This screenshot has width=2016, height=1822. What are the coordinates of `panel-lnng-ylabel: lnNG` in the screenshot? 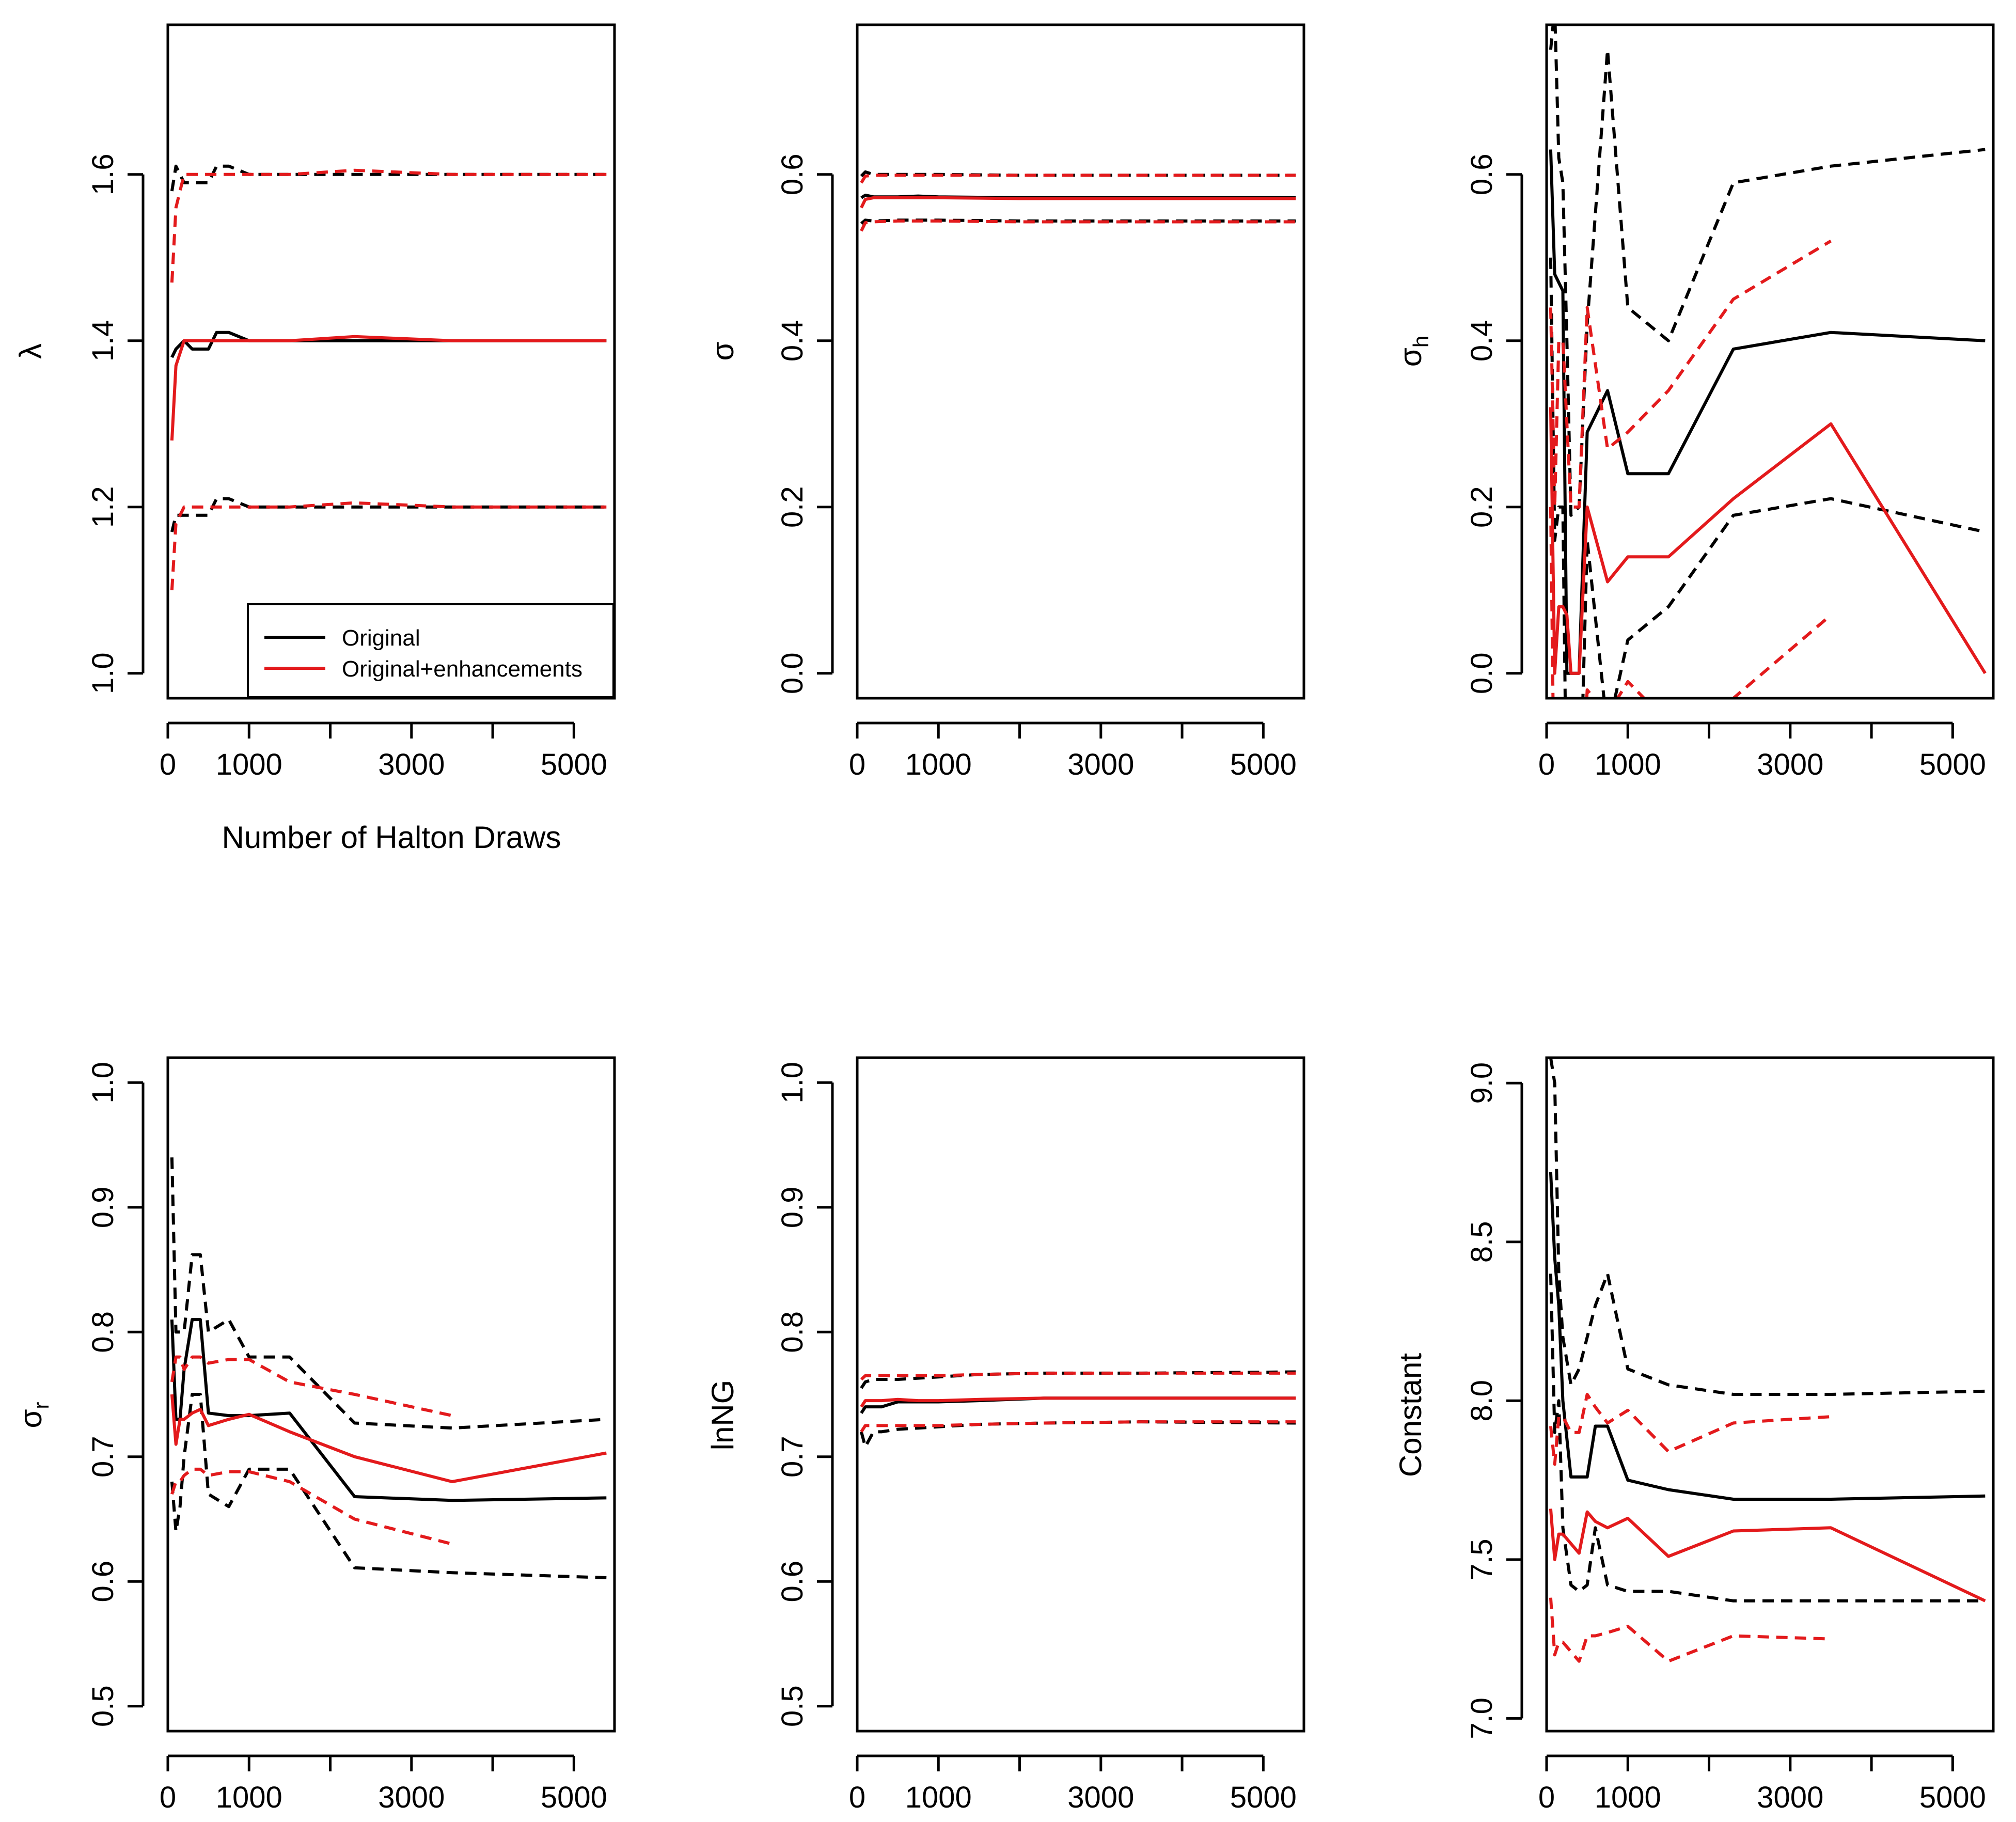 It's located at (722, 1415).